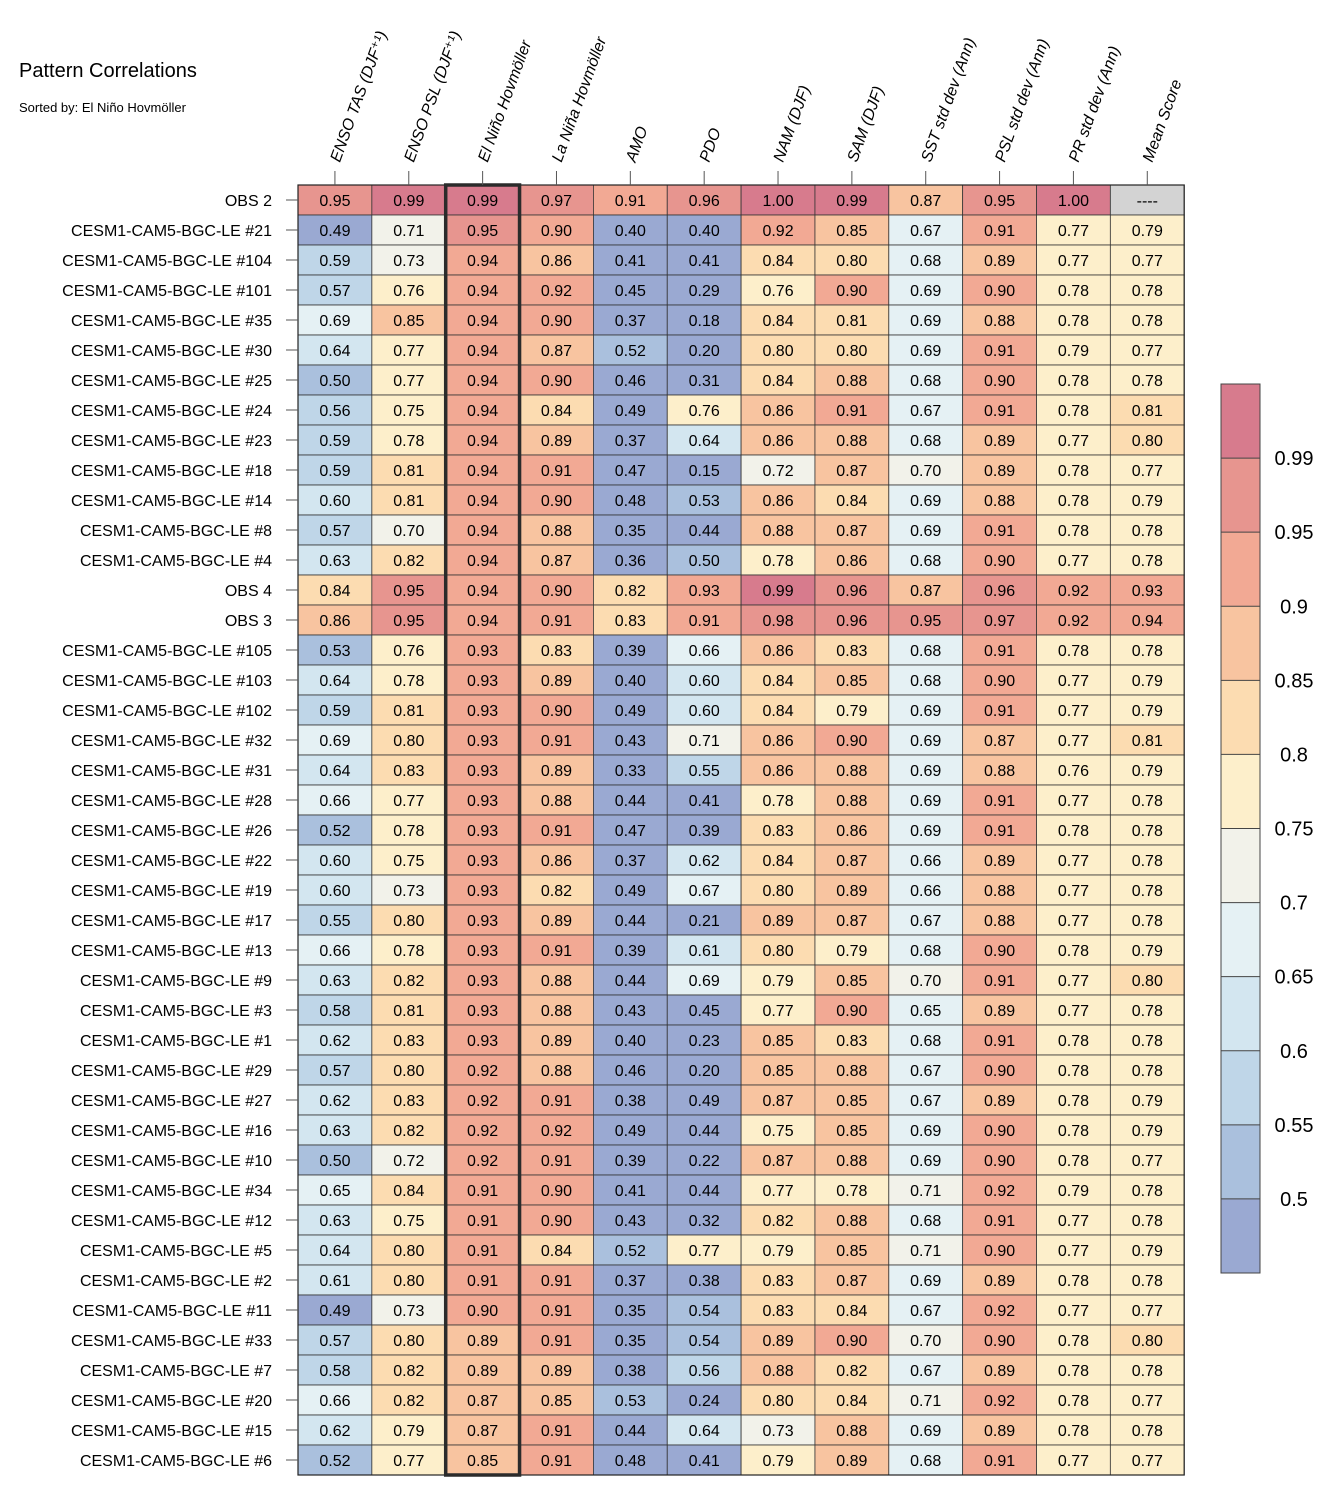 The height and width of the screenshot is (1496, 1333). I want to click on cell-value-label: 0.49, so click(334, 1311).